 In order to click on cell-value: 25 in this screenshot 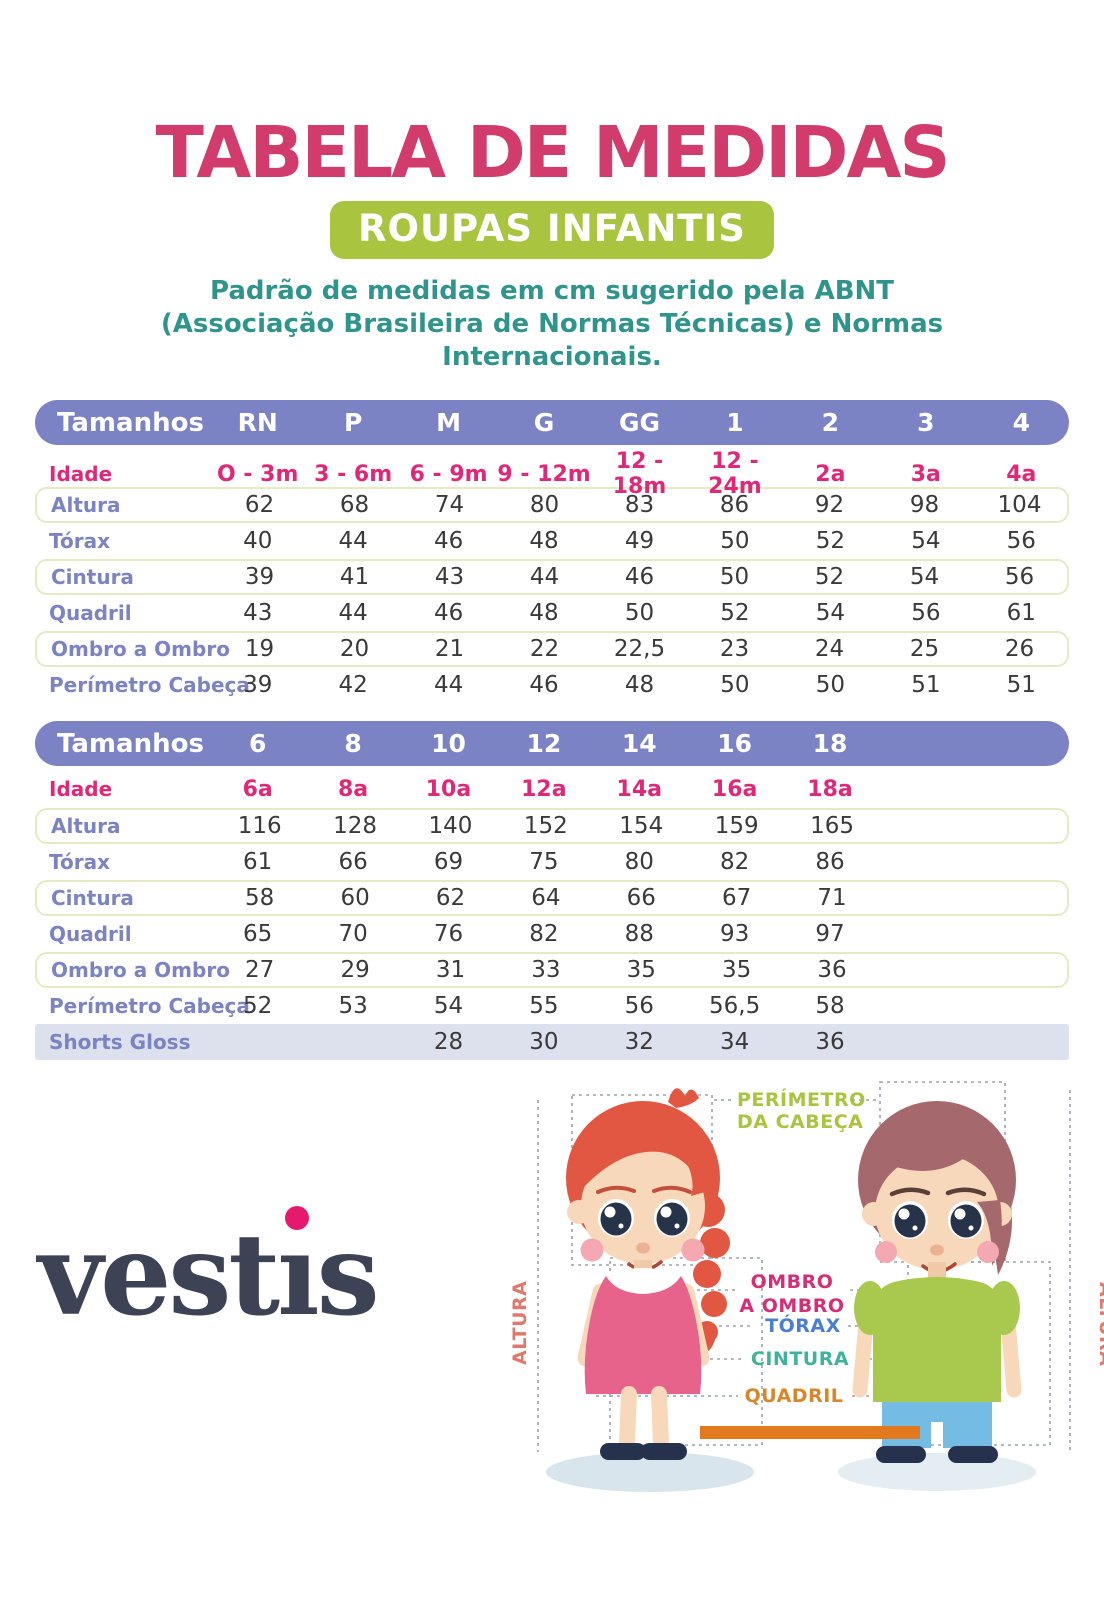, I will do `click(924, 649)`.